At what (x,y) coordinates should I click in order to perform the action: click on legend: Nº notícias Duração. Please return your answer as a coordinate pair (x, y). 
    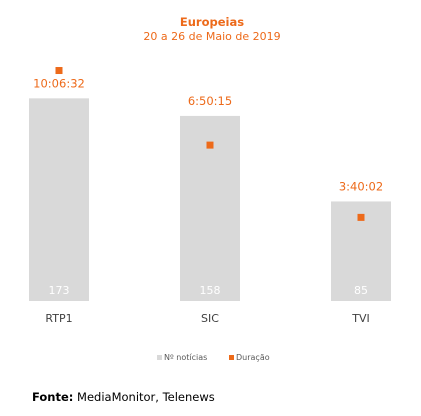
    Looking at the image, I should click on (213, 357).